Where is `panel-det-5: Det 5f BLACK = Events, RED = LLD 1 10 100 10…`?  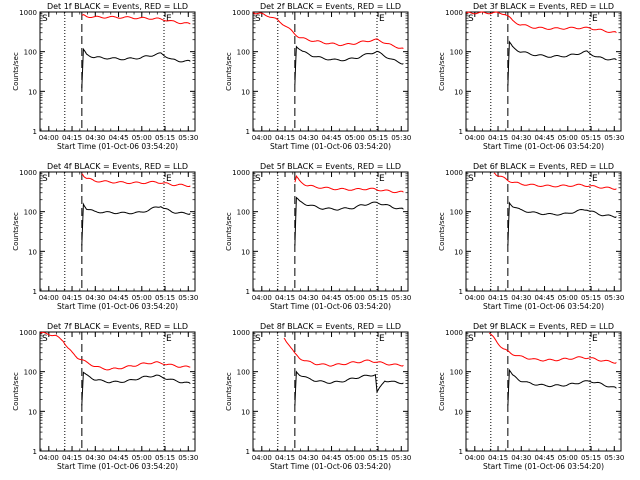
panel-det-5: Det 5f BLACK = Events, RED = LLD 1 10 100 10… is located at coordinates (318, 236).